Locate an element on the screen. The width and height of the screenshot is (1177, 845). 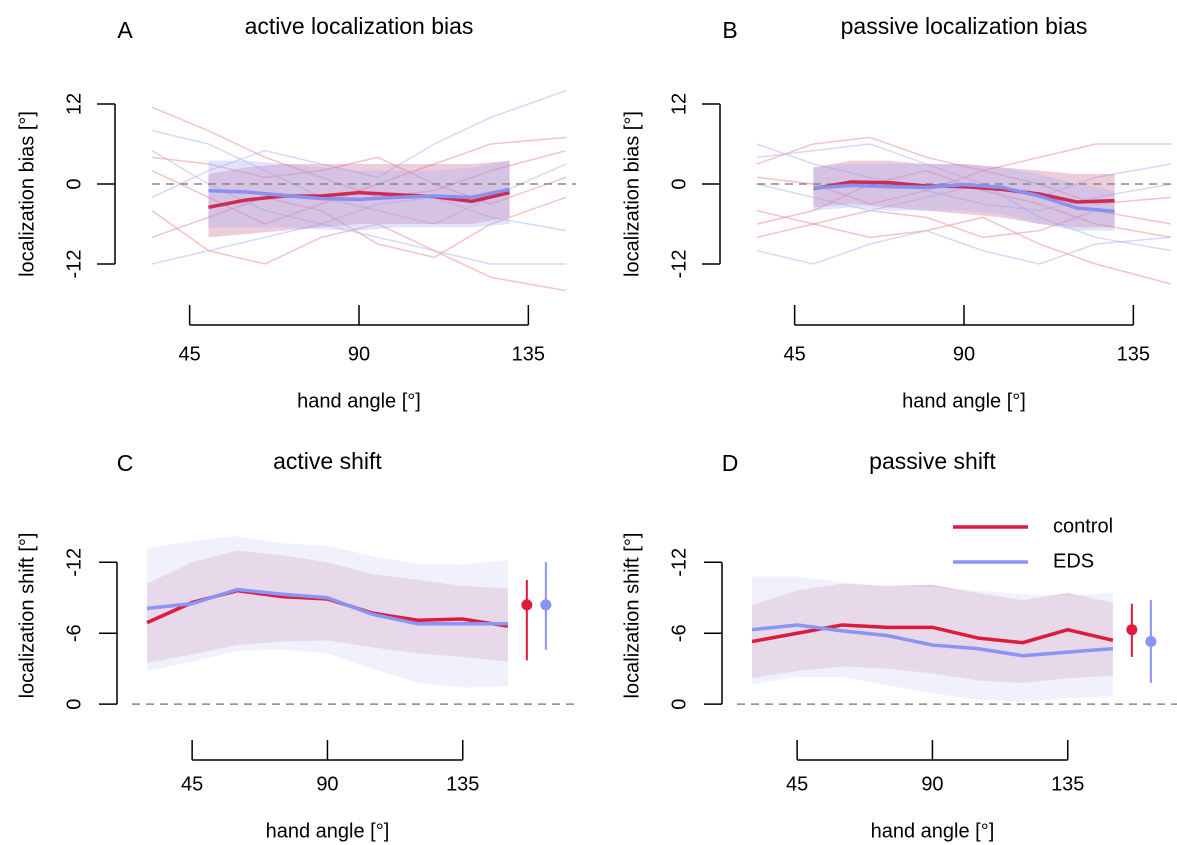
legend-label: EDS is located at coordinates (1073, 561).